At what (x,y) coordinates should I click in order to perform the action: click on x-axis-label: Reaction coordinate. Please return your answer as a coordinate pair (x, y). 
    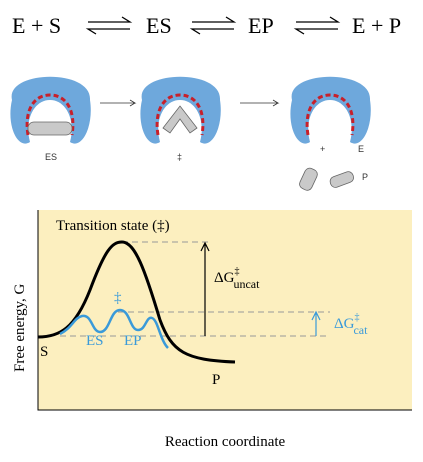
    Looking at the image, I should click on (225, 442).